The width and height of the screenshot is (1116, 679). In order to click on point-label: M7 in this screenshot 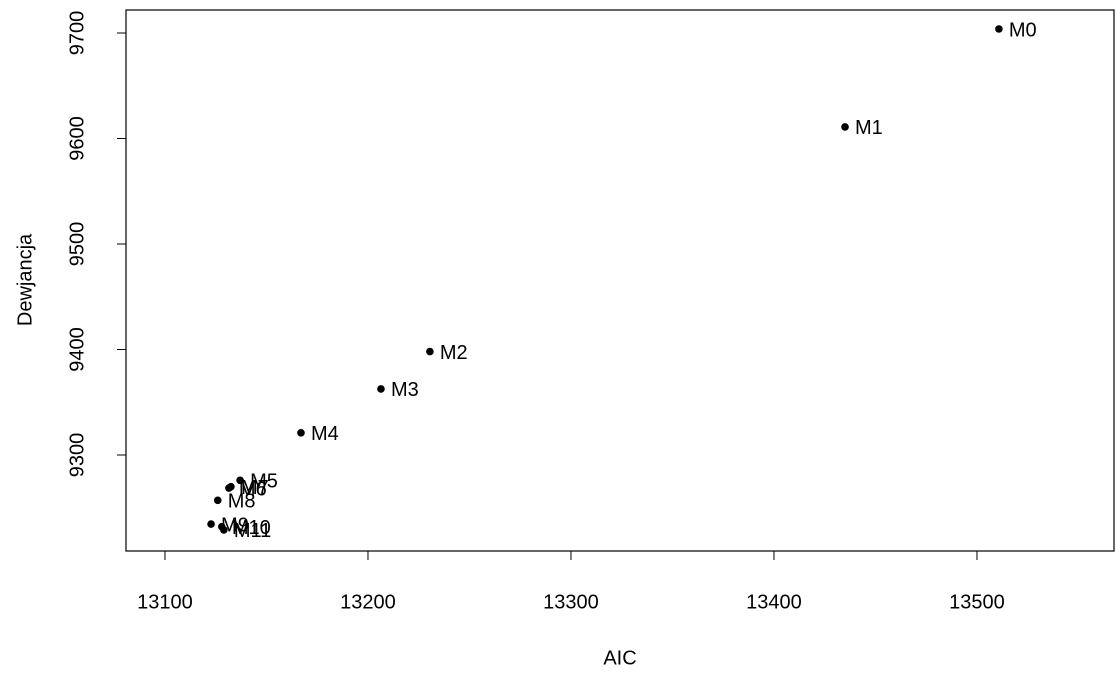, I will do `click(255, 488)`.